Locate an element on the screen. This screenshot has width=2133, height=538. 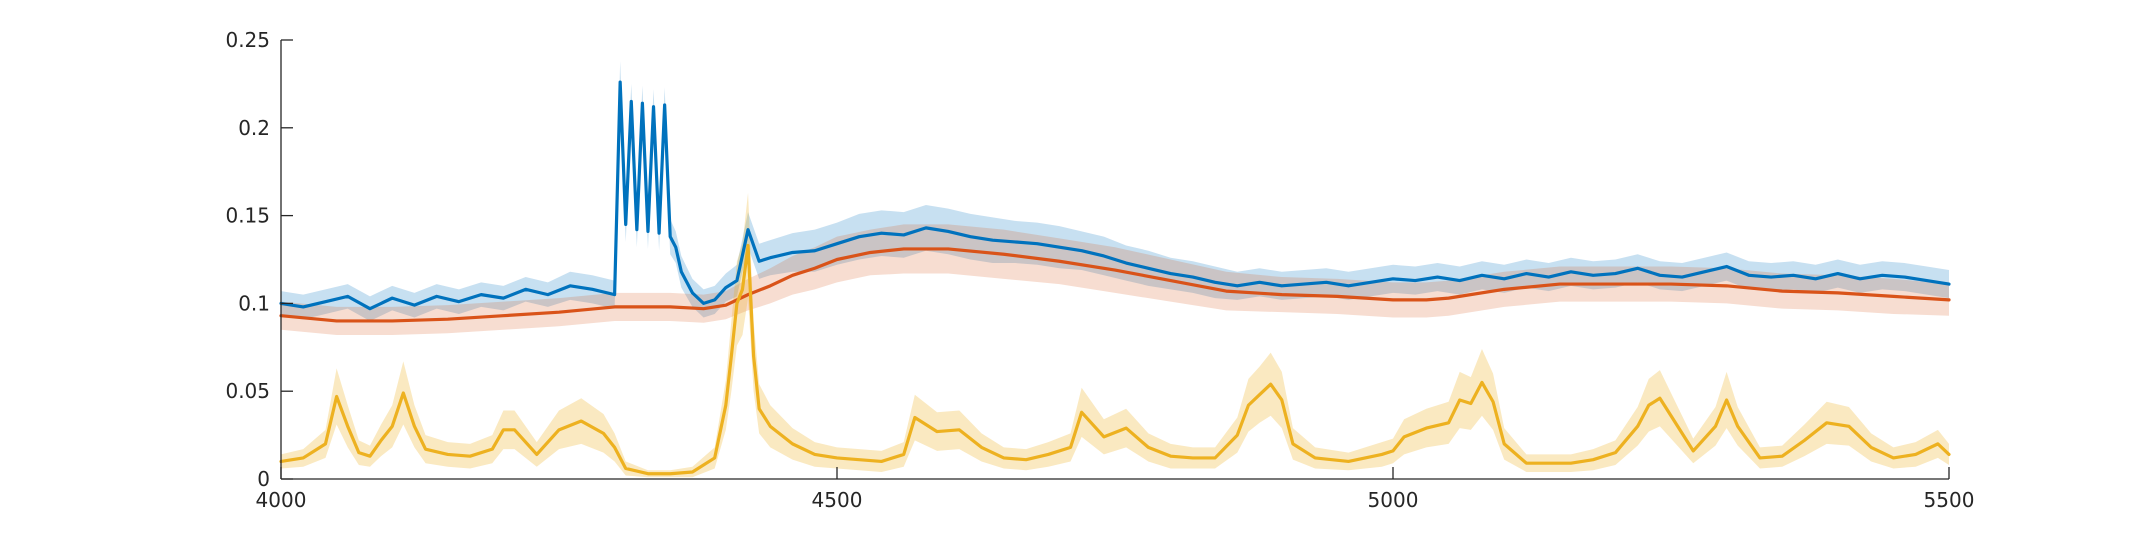
x-tick-label: 4000 is located at coordinates (281, 500).